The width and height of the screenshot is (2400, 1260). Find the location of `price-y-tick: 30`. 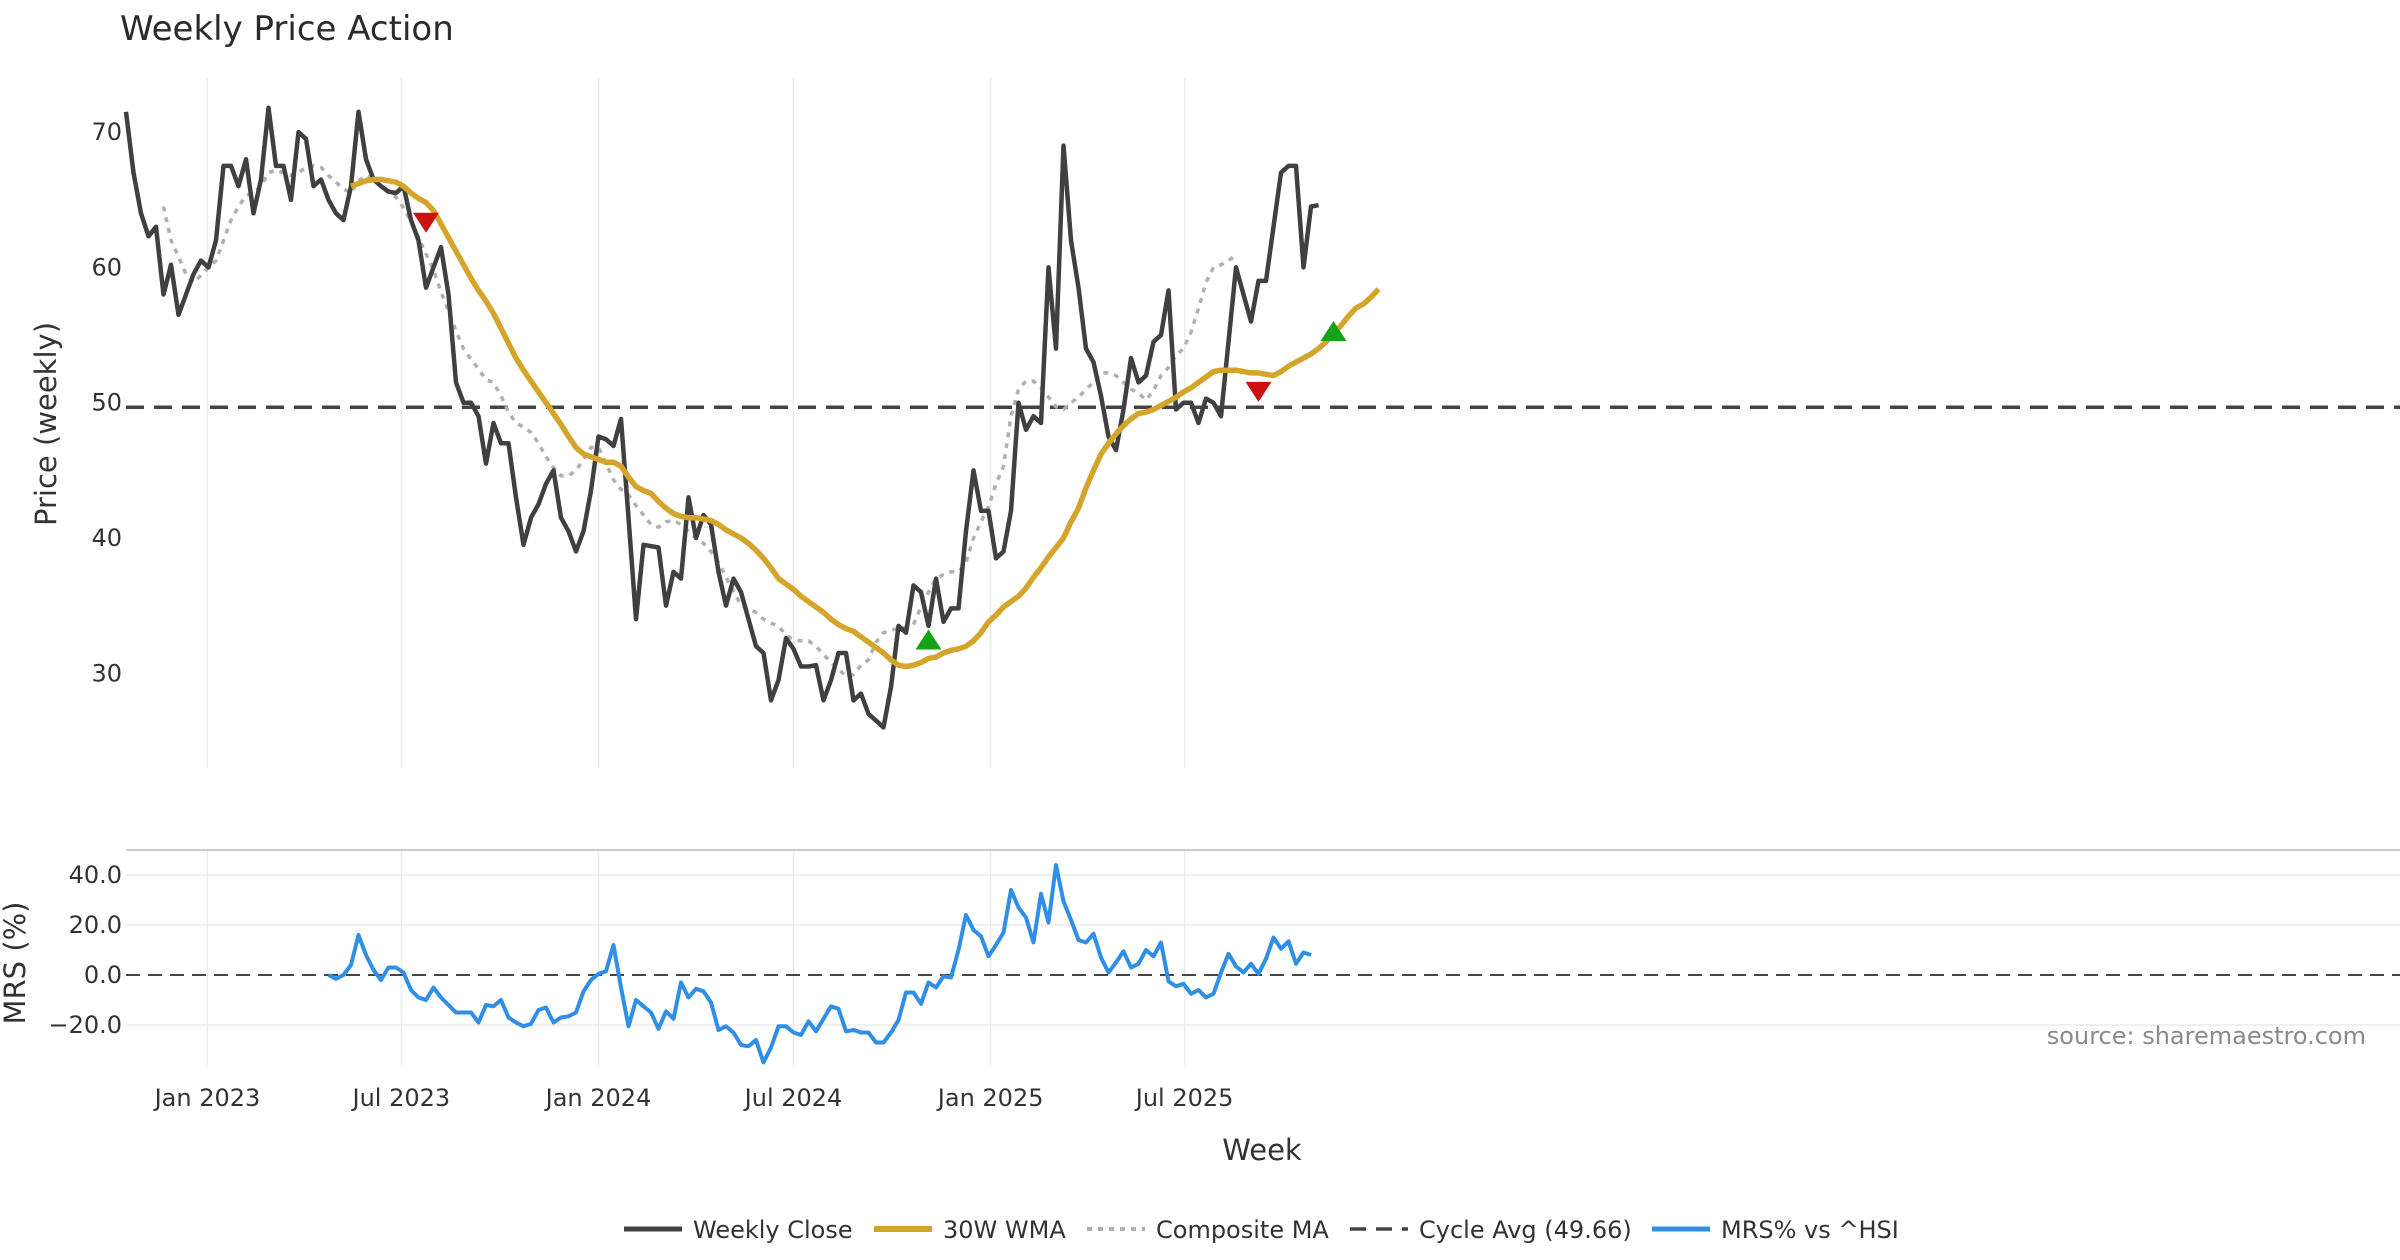

price-y-tick: 30 is located at coordinates (106, 673).